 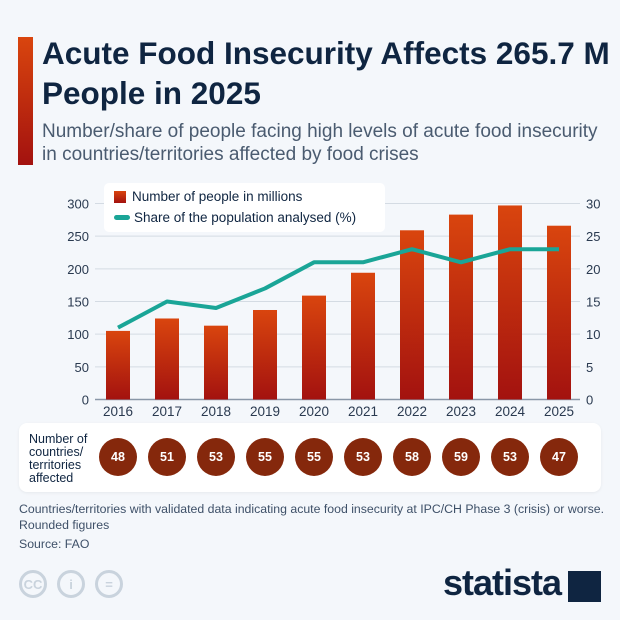 I want to click on country-count-circle: 48, so click(x=118, y=457).